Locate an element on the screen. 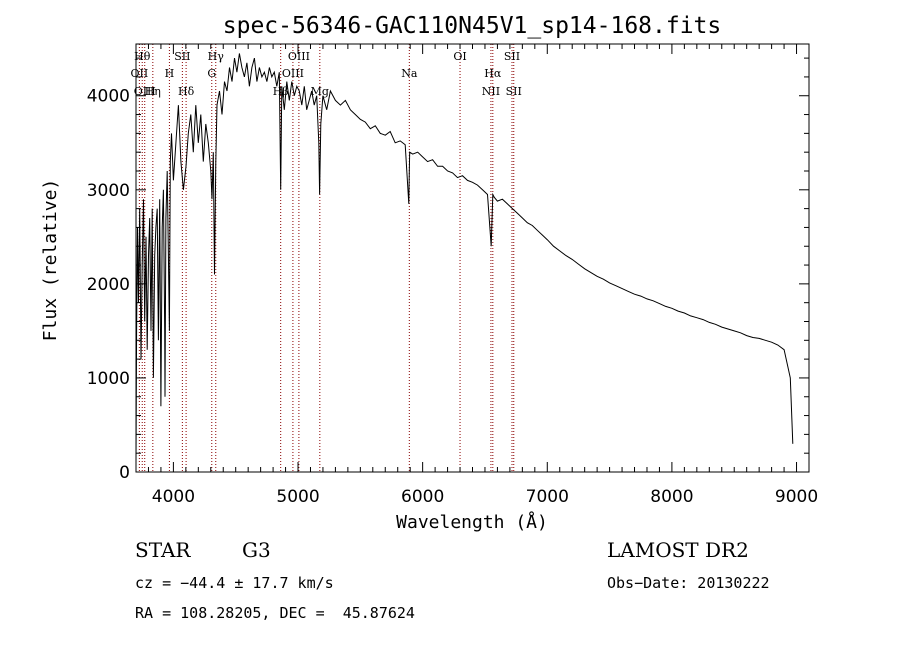 The image size is (900, 649). x-tick-label: 5000 is located at coordinates (297, 497).